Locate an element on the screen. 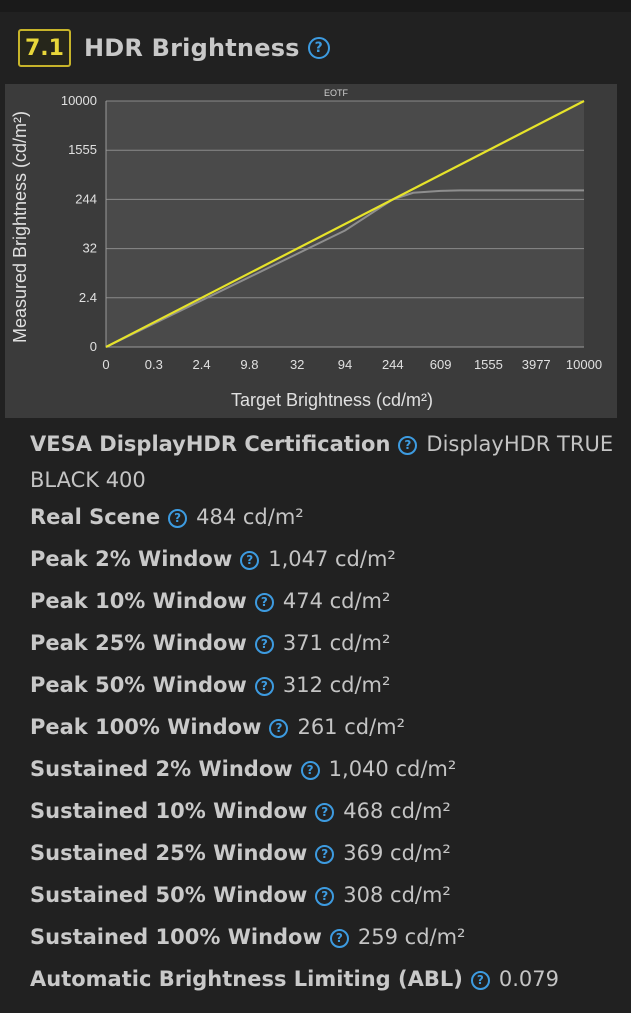 The height and width of the screenshot is (1013, 631). x-tick-label: 32 is located at coordinates (297, 364).